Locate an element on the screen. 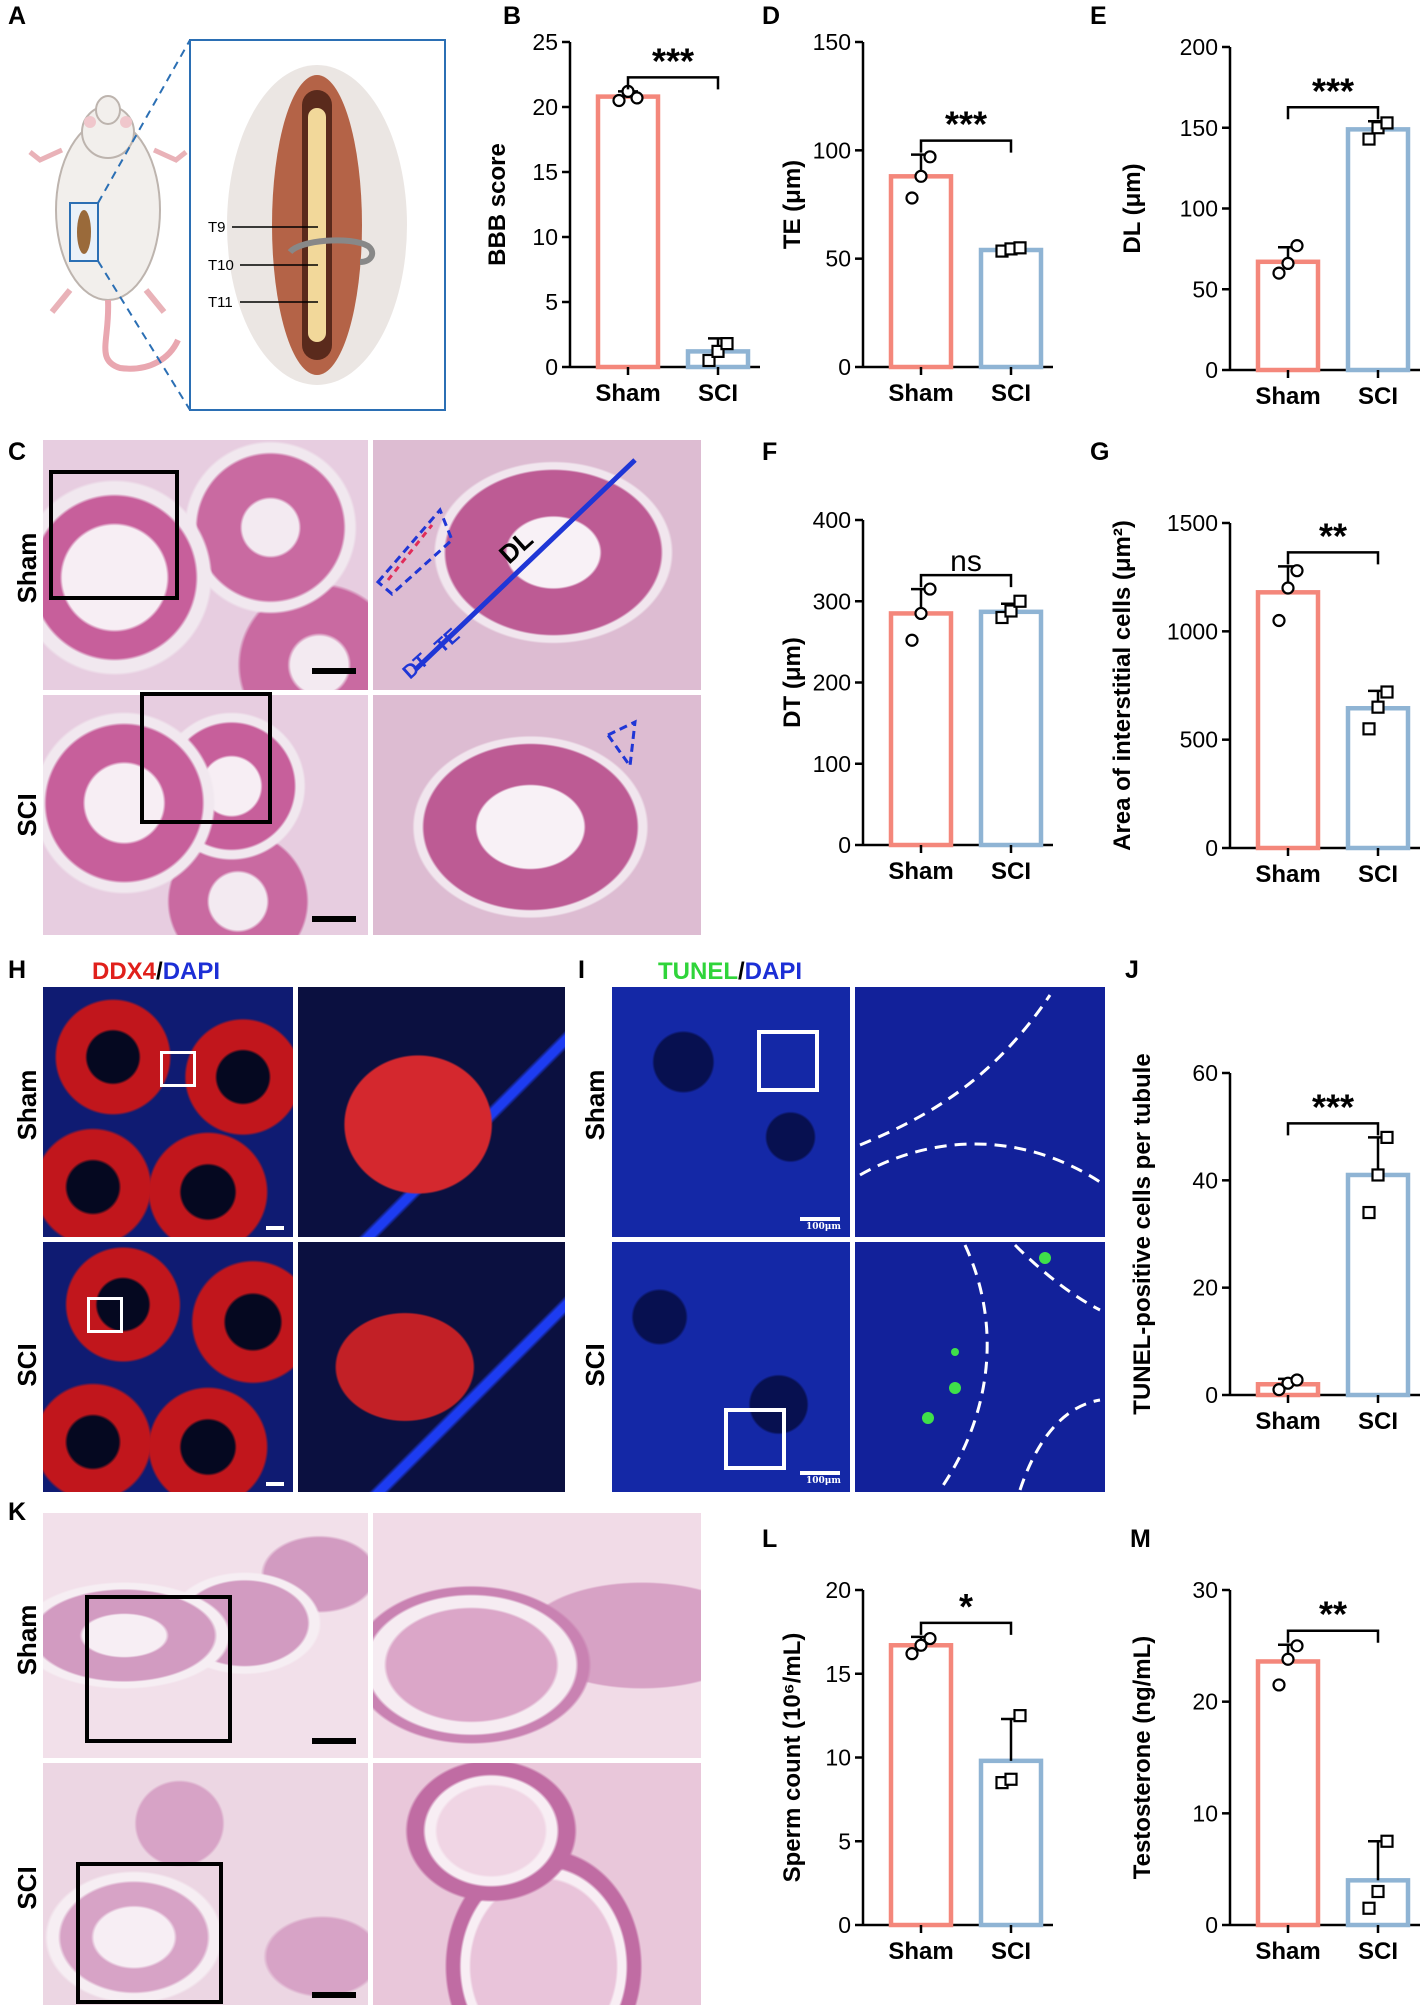  ddx4-sham-zoom-box is located at coordinates (178, 1069).